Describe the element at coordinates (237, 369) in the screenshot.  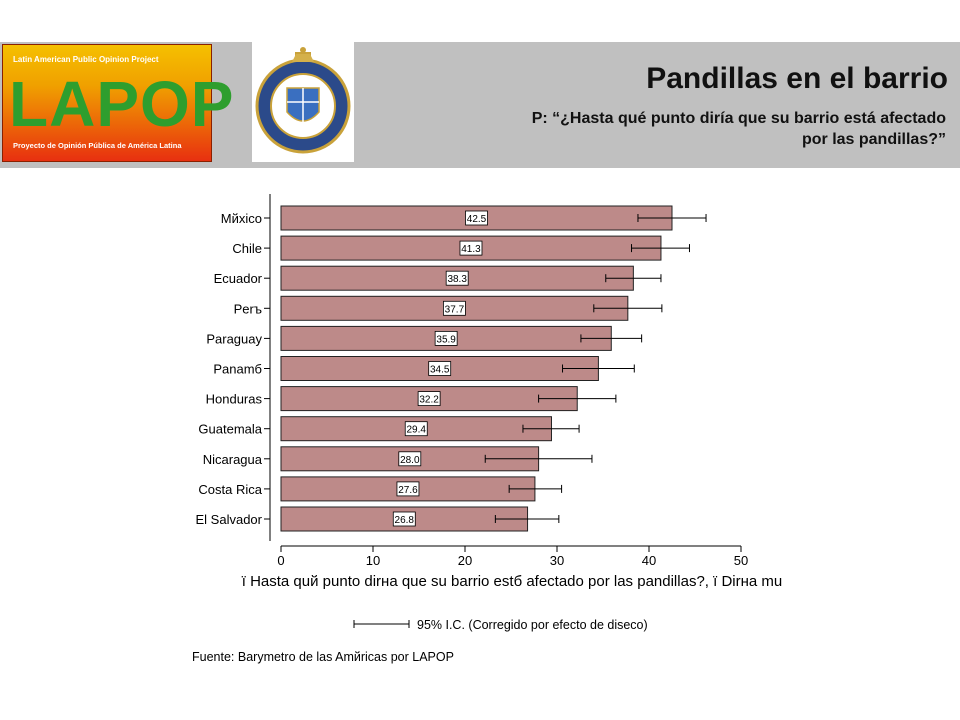
I see `category-label-5: Panamб` at that location.